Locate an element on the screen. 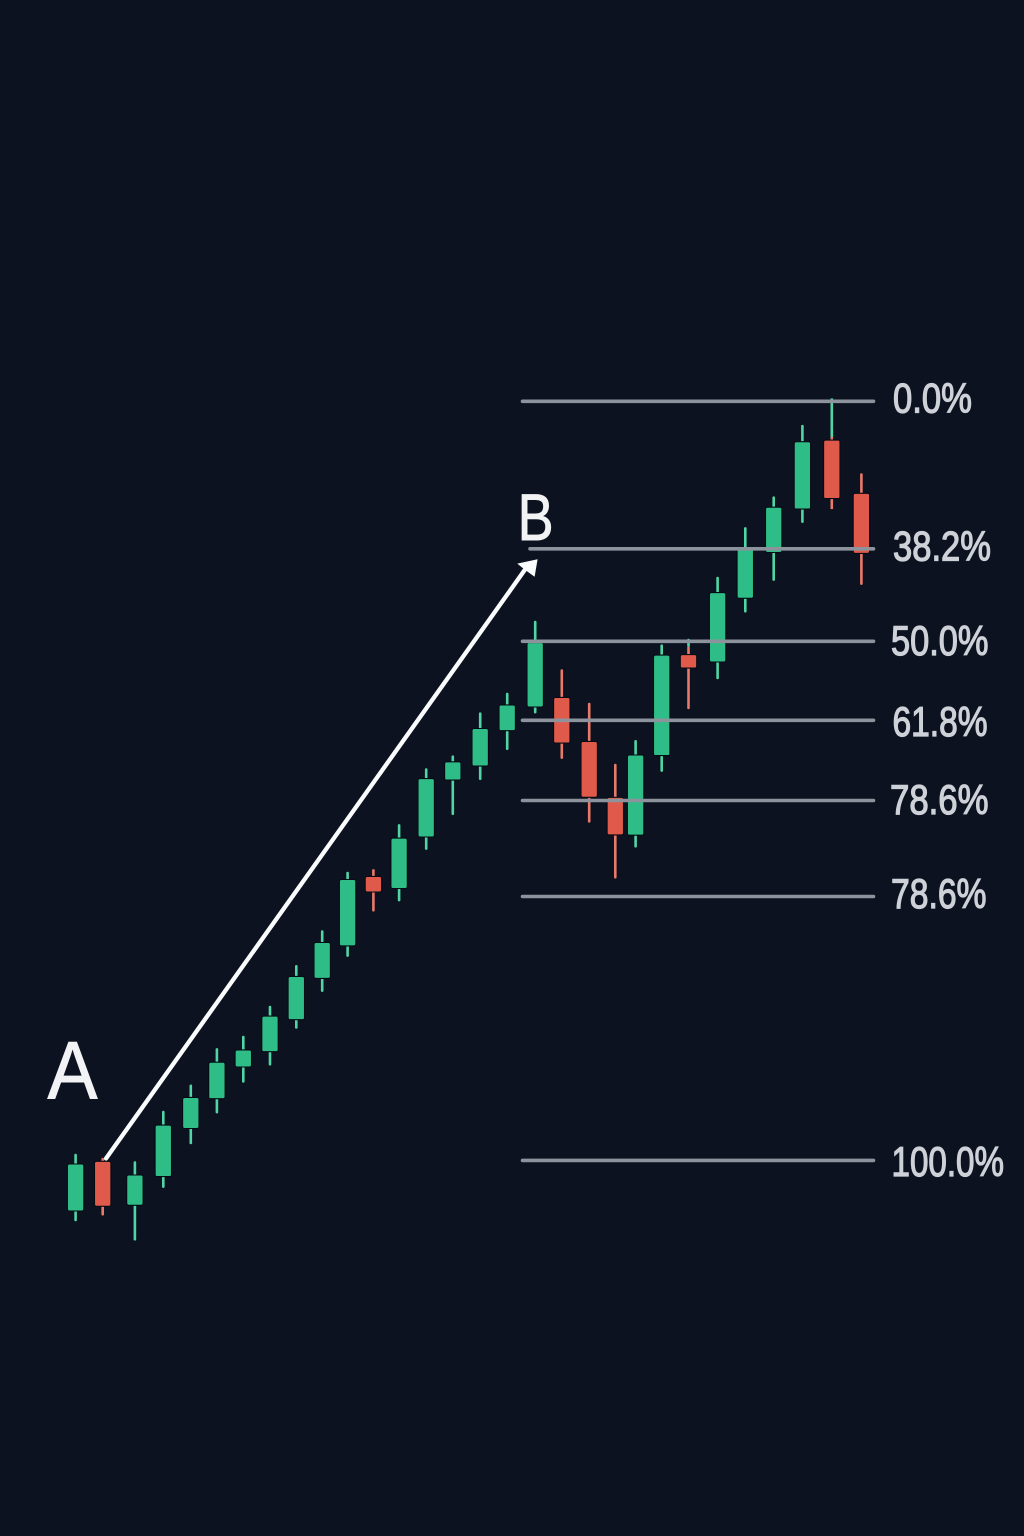  svg-text: 0.0% is located at coordinates (932, 398).